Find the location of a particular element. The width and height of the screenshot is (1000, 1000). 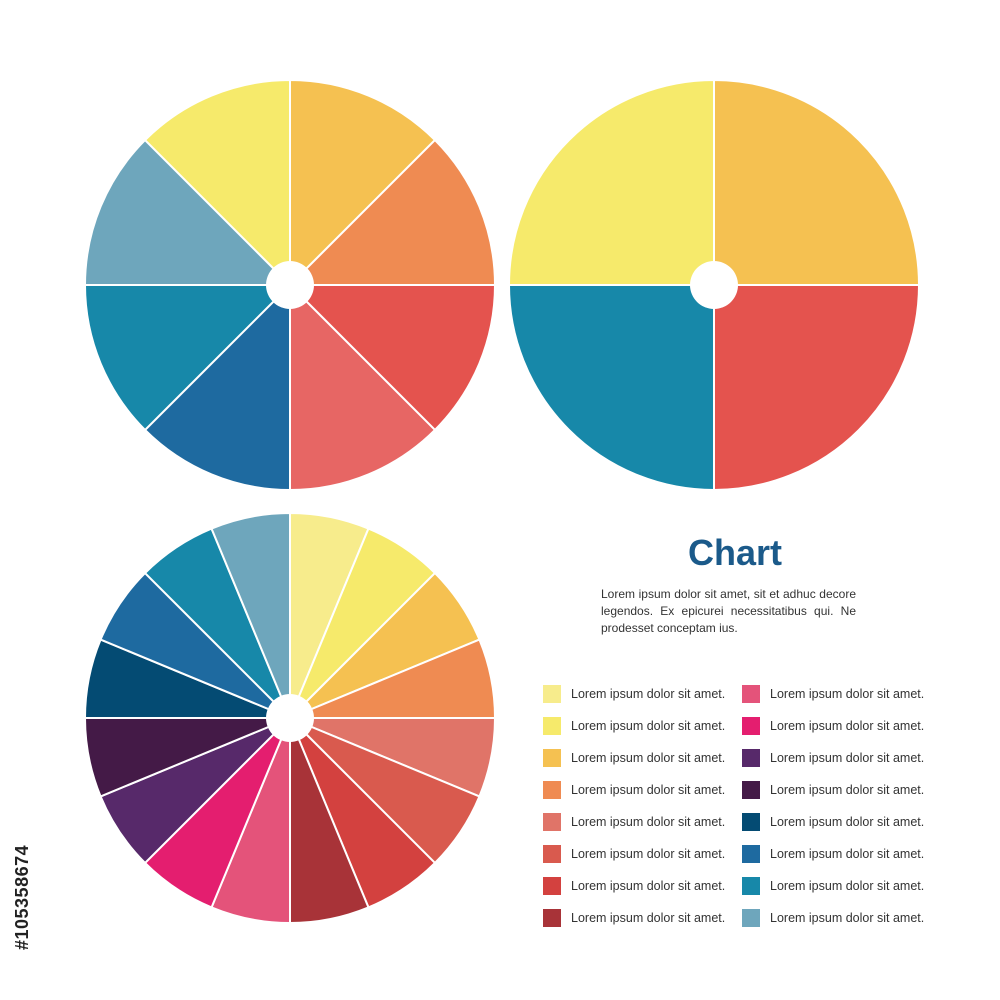

stock-id-label: #105358674 is located at coordinates (27, 860).